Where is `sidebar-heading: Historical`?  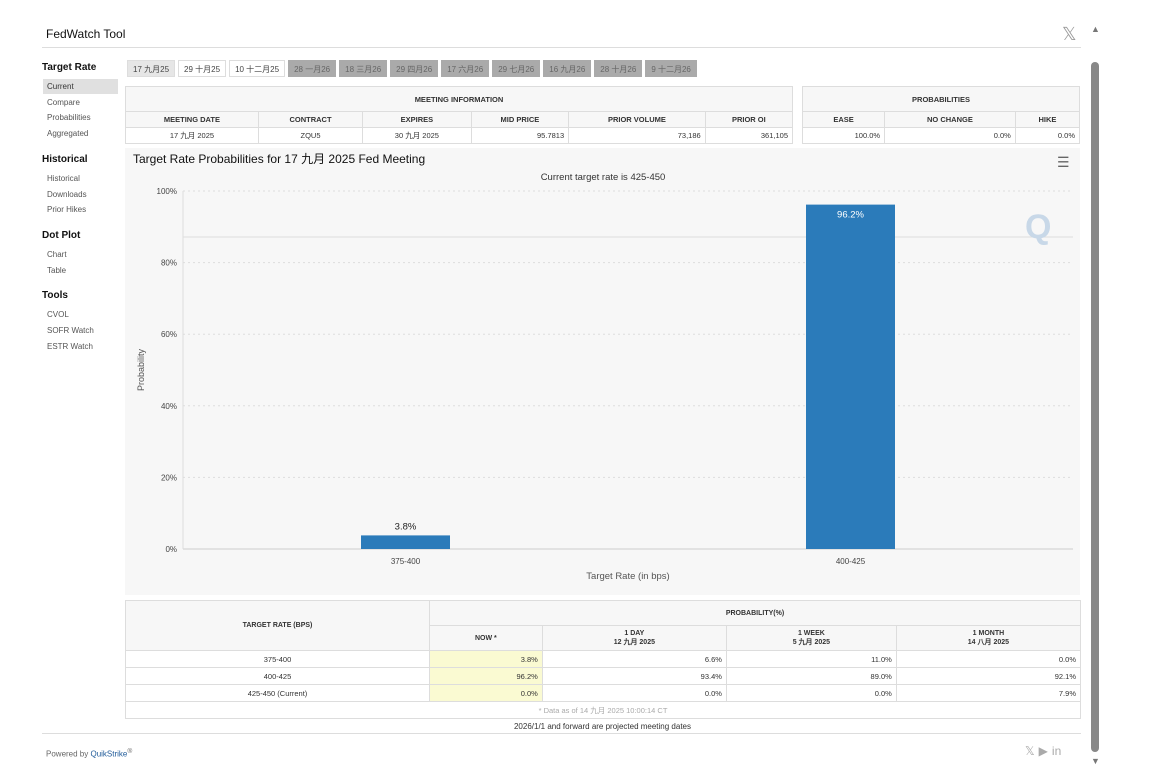 sidebar-heading: Historical is located at coordinates (65, 159).